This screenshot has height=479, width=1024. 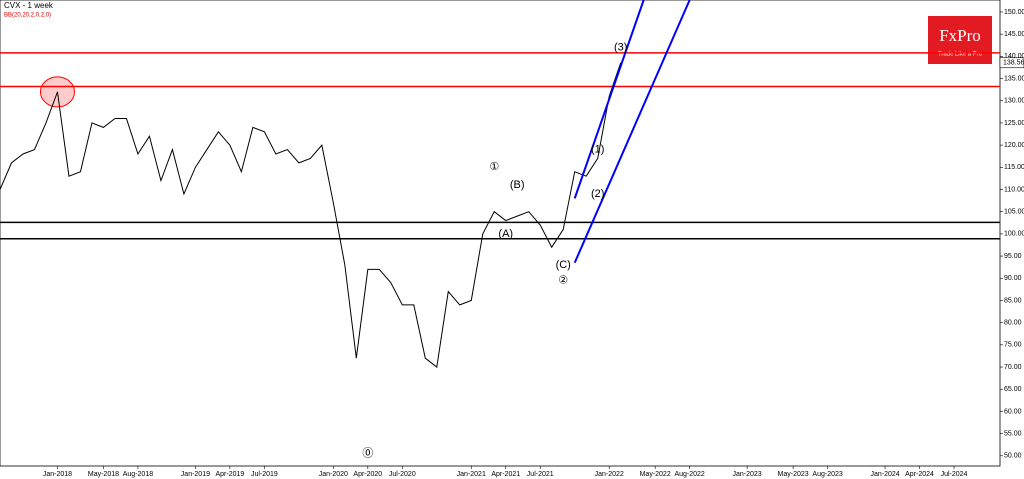 I want to click on x-tick-label: May-2018, so click(x=103, y=474).